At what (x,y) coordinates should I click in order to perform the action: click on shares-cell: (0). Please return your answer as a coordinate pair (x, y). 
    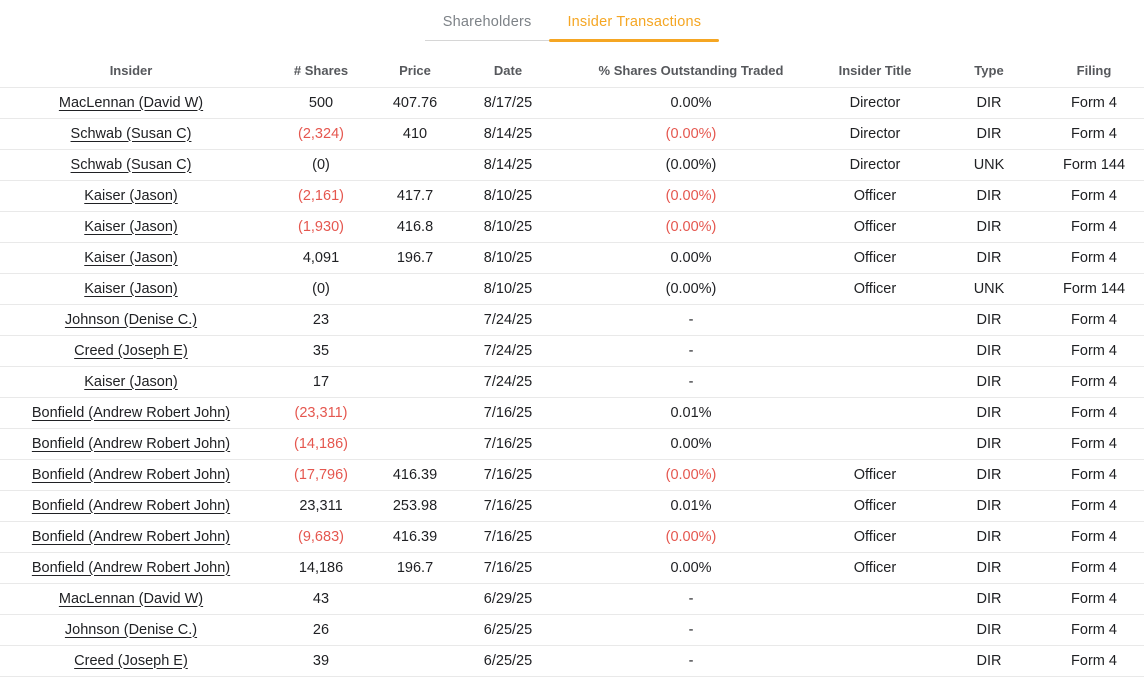
    Looking at the image, I should click on (321, 289).